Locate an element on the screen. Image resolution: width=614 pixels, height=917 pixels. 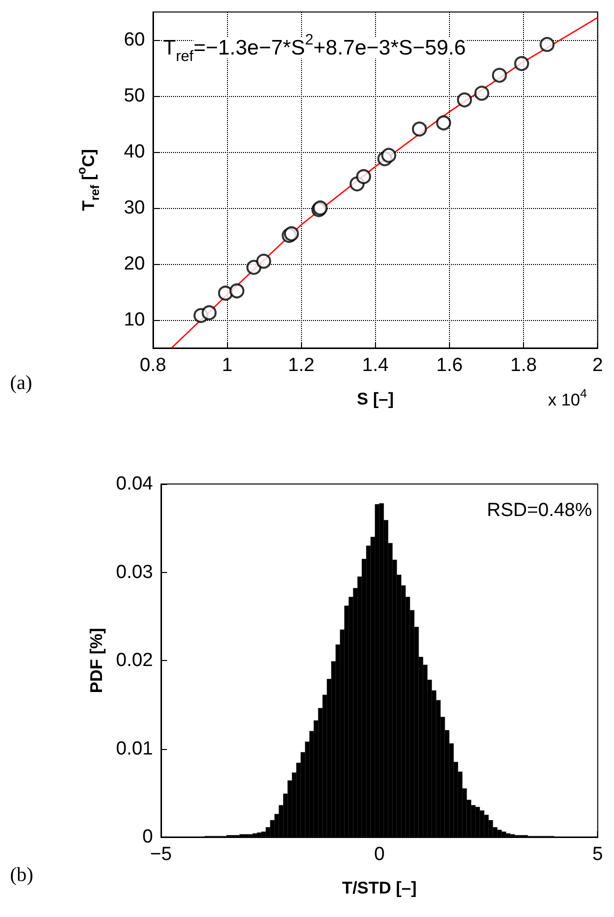
x-tick-label: −5 is located at coordinates (161, 854).